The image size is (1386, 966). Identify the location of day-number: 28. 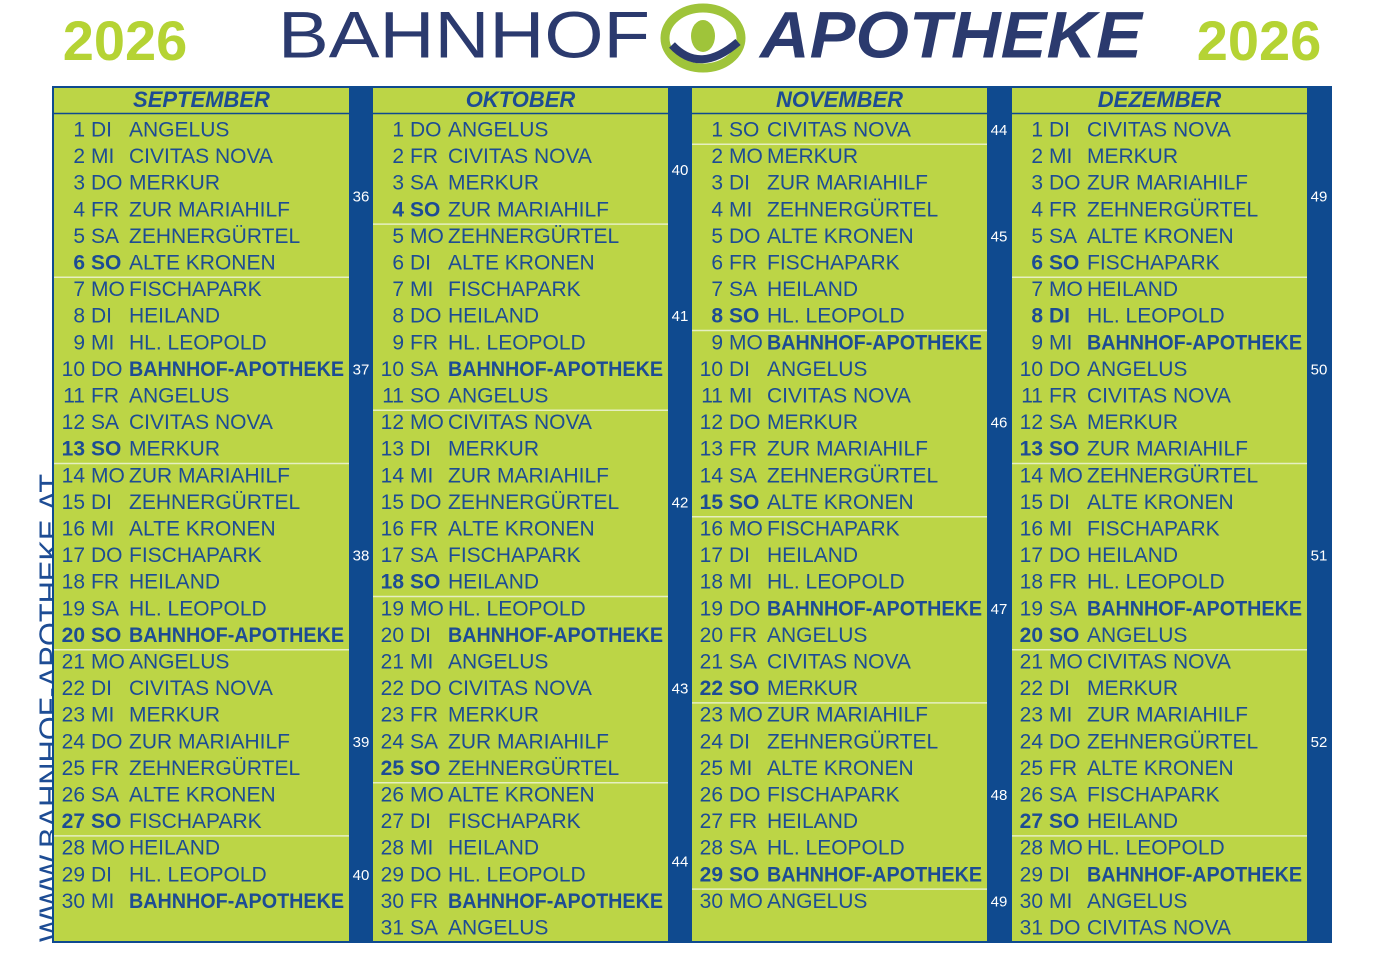
(392, 848).